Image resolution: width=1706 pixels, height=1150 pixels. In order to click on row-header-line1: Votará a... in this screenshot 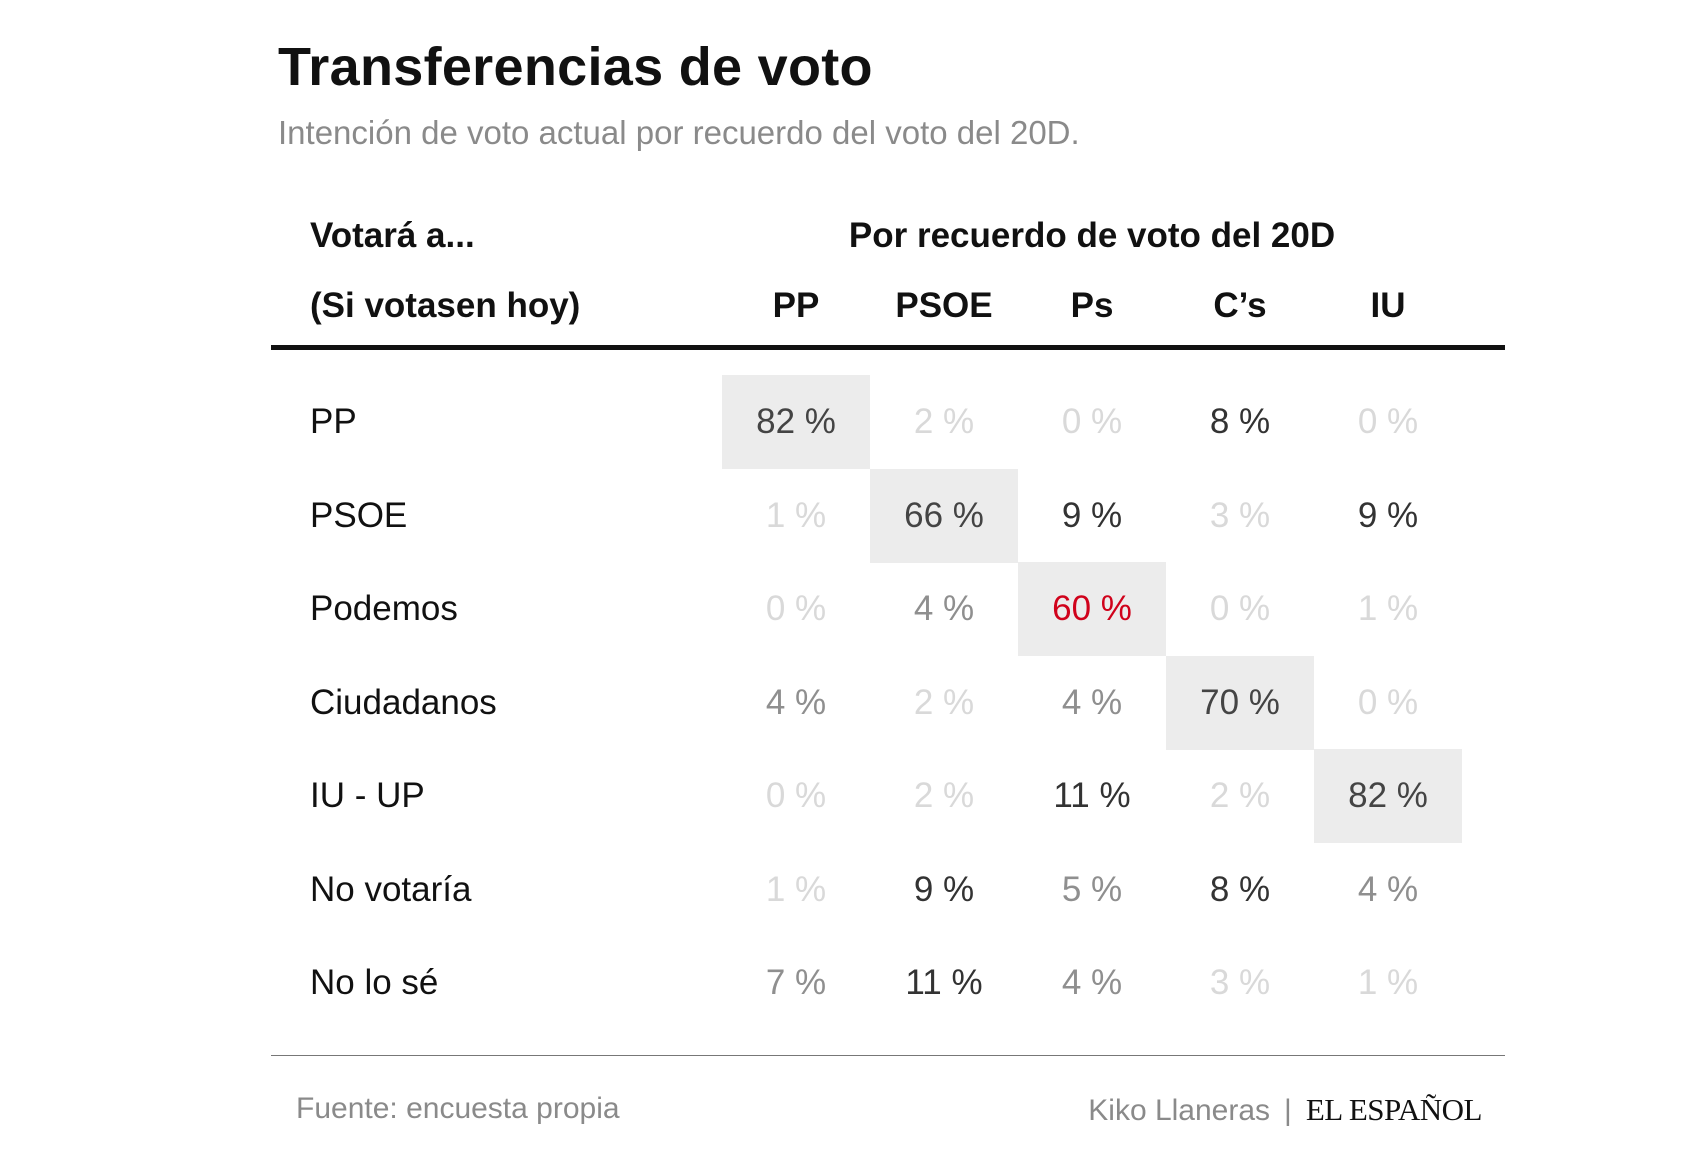, I will do `click(392, 235)`.